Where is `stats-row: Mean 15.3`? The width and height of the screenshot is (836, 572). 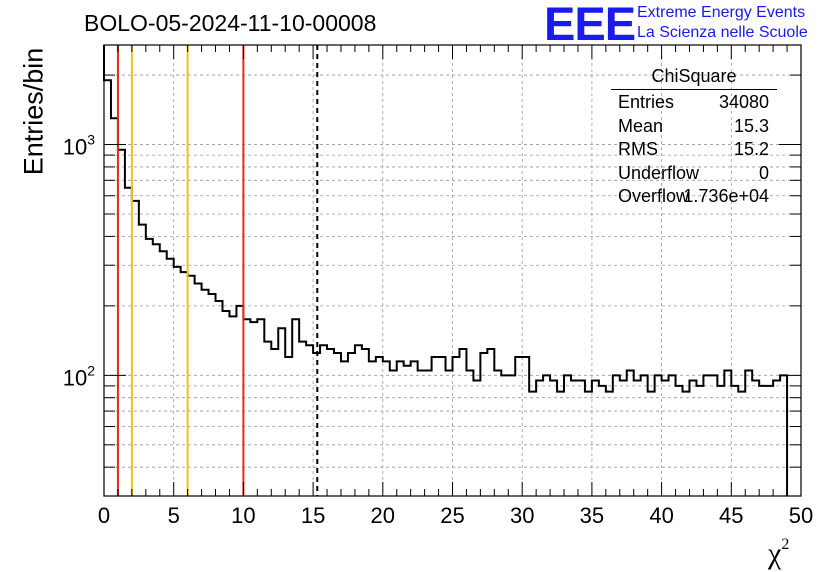 stats-row: Mean 15.3 is located at coordinates (694, 126).